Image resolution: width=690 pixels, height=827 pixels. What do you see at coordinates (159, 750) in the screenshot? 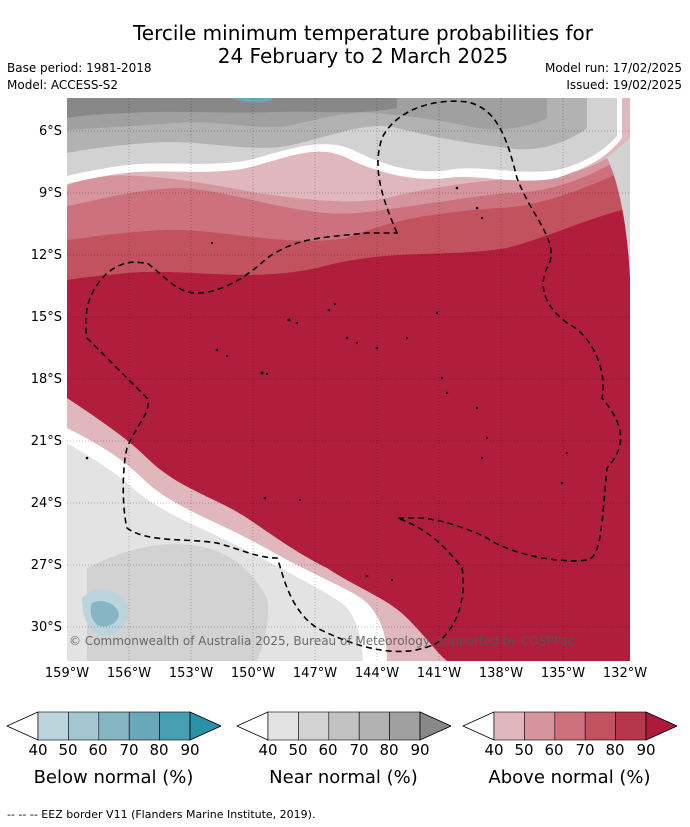
I see `legend-below-tick: 80` at bounding box center [159, 750].